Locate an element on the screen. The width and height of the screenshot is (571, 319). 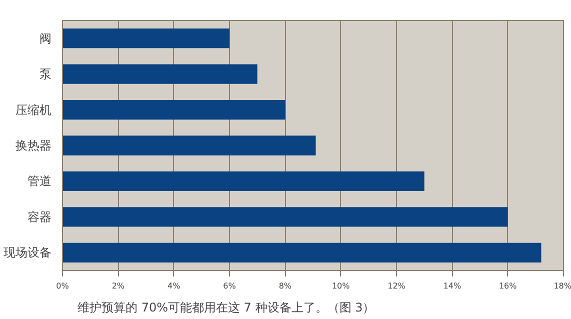
x-tick-label: 4% is located at coordinates (174, 286).